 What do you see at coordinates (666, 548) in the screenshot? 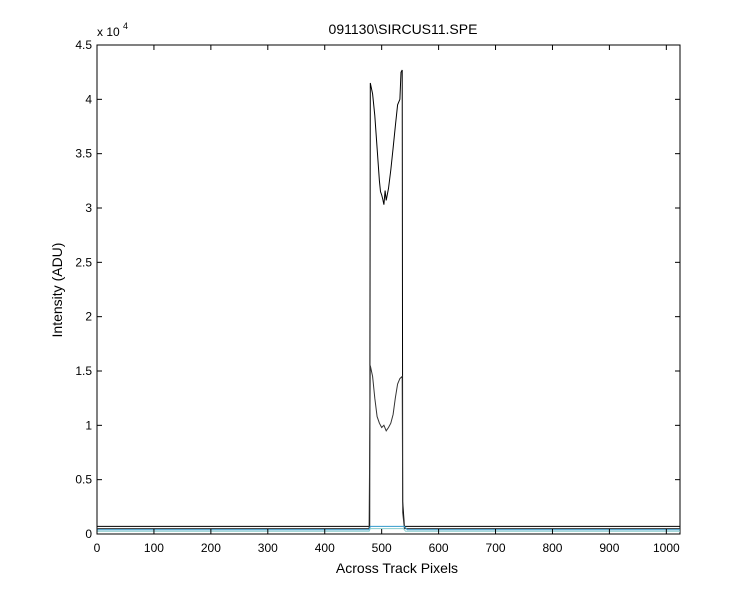
I see `x-tick-label: 1000` at bounding box center [666, 548].